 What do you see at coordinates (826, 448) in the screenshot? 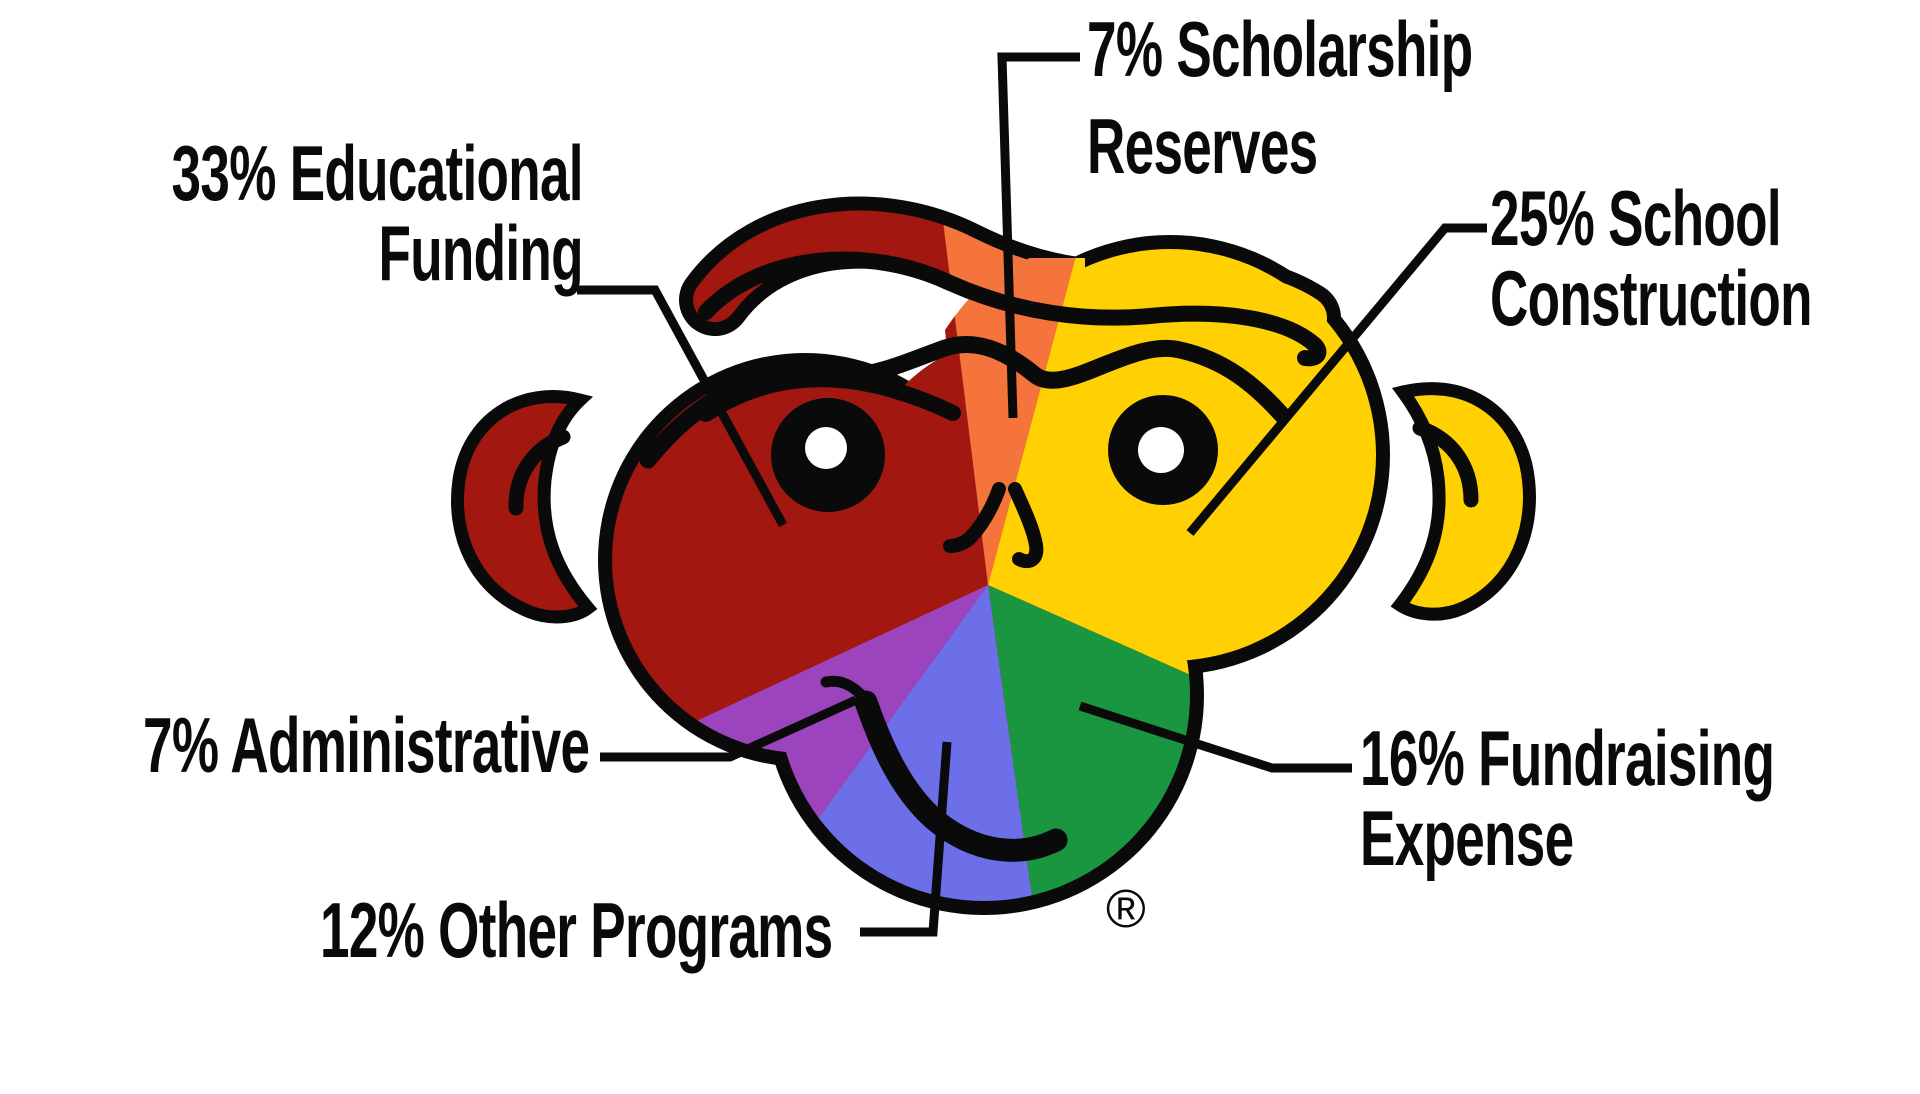
I see `left-pupil` at bounding box center [826, 448].